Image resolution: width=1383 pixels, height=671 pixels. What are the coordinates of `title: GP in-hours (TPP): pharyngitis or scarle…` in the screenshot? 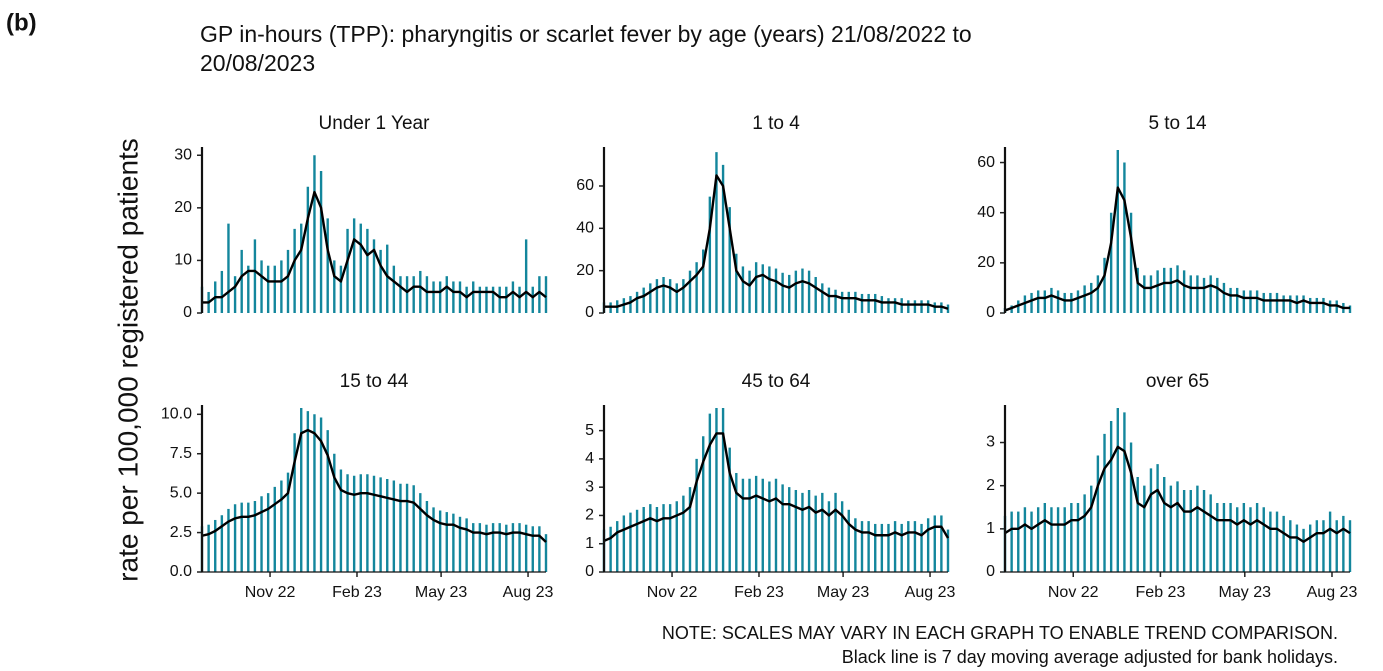 It's located at (586, 34).